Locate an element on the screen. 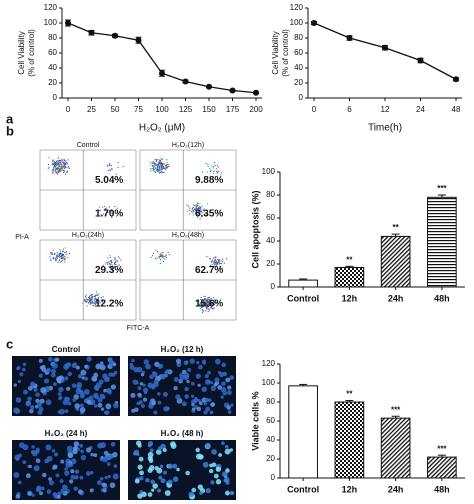 The width and height of the screenshot is (474, 504). quadrant-percent: 12.2% is located at coordinates (109, 304).